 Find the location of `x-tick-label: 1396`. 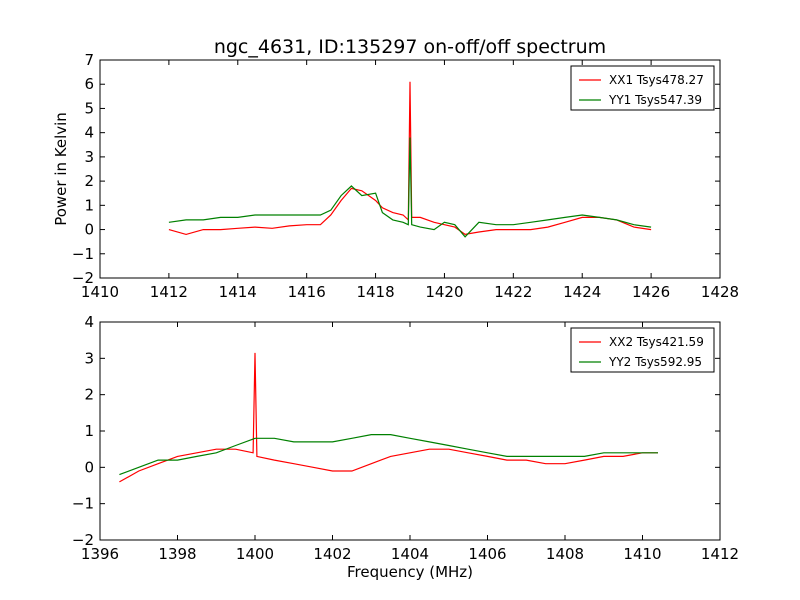

x-tick-label: 1396 is located at coordinates (100, 554).